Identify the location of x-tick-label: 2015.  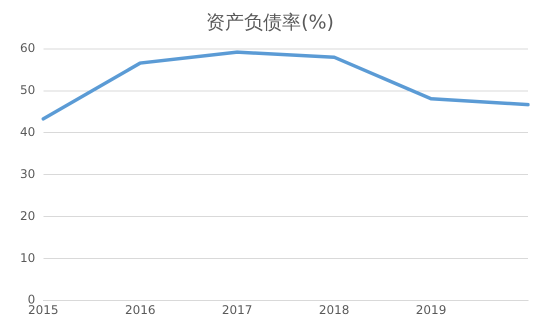
(43, 309).